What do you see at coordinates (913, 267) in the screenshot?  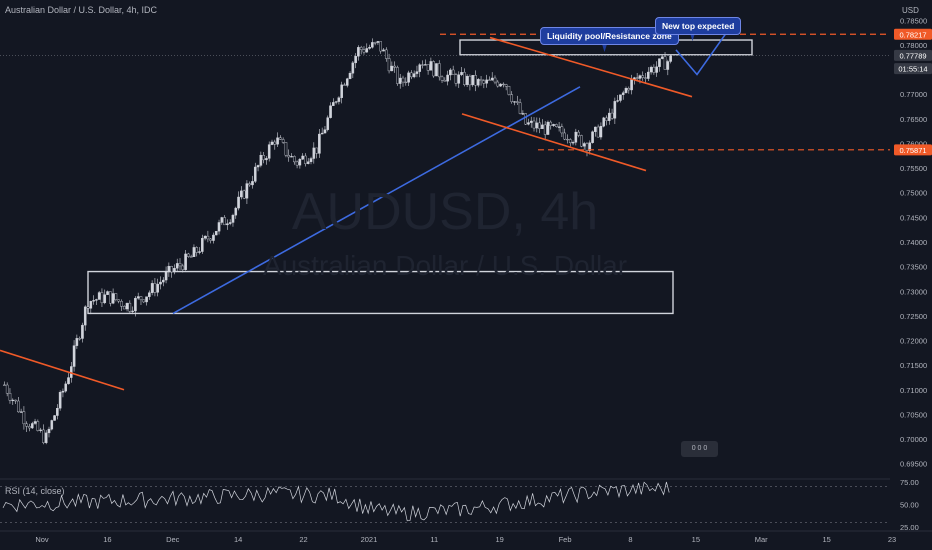 I see `y-tick-label: 0.73500` at bounding box center [913, 267].